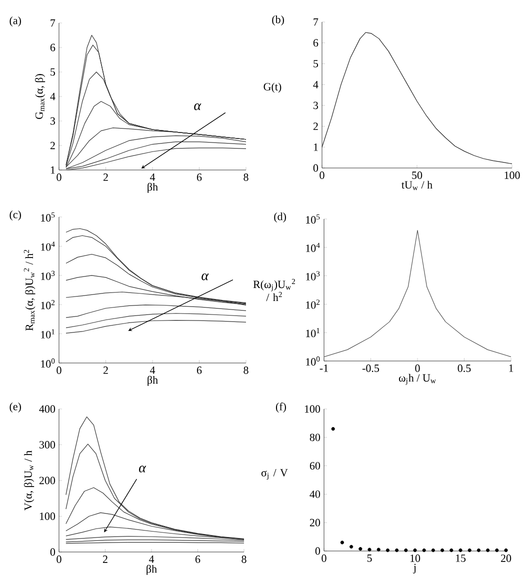 The image size is (525, 583). What do you see at coordinates (414, 569) in the screenshot?
I see `x-axis-title: j` at bounding box center [414, 569].